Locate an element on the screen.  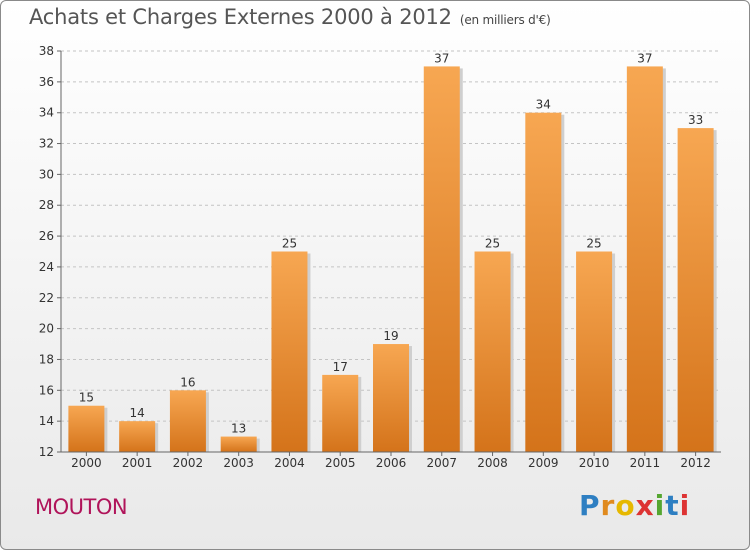
x-tick-label: 2004 is located at coordinates (289, 463).